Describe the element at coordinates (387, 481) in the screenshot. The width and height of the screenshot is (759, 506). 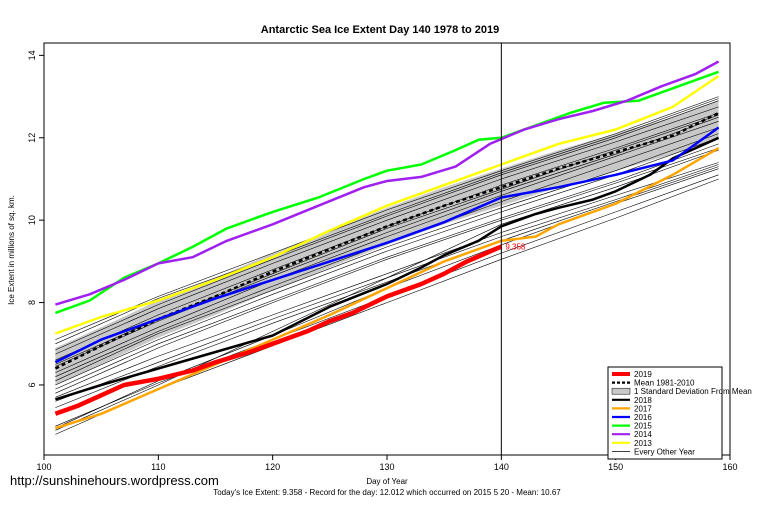
I see `x-axis-label: Day of Year` at that location.